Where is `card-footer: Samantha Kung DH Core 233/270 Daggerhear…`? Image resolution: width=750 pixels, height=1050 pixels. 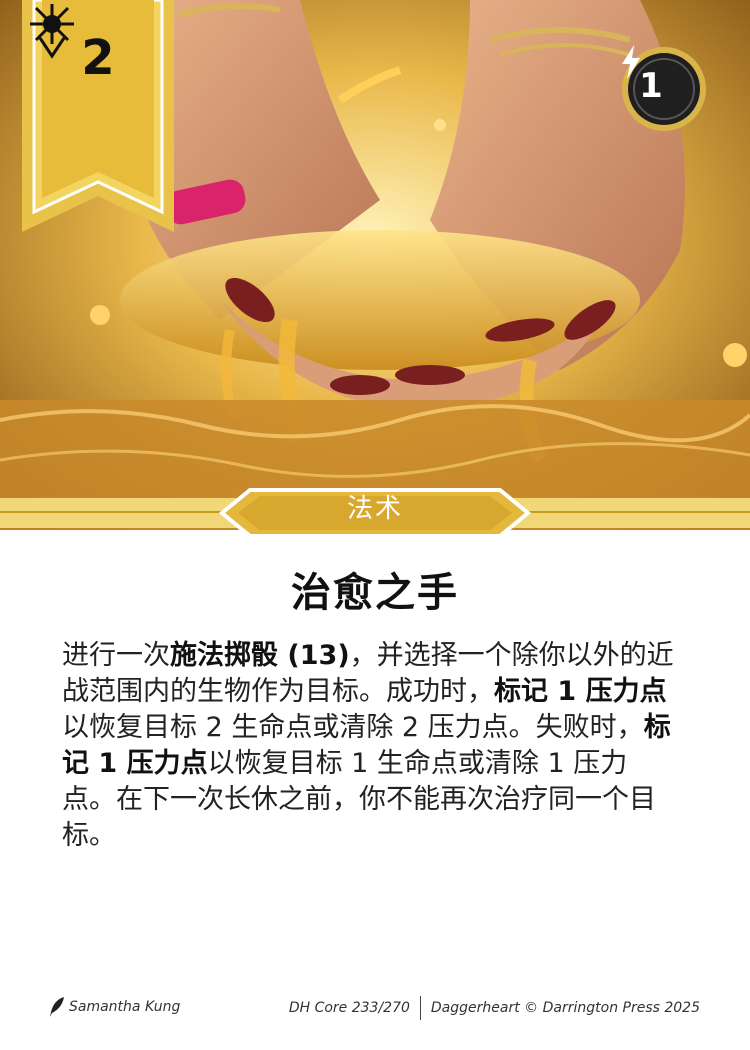 card-footer: Samantha Kung DH Core 233/270 Daggerhear… is located at coordinates (375, 1007).